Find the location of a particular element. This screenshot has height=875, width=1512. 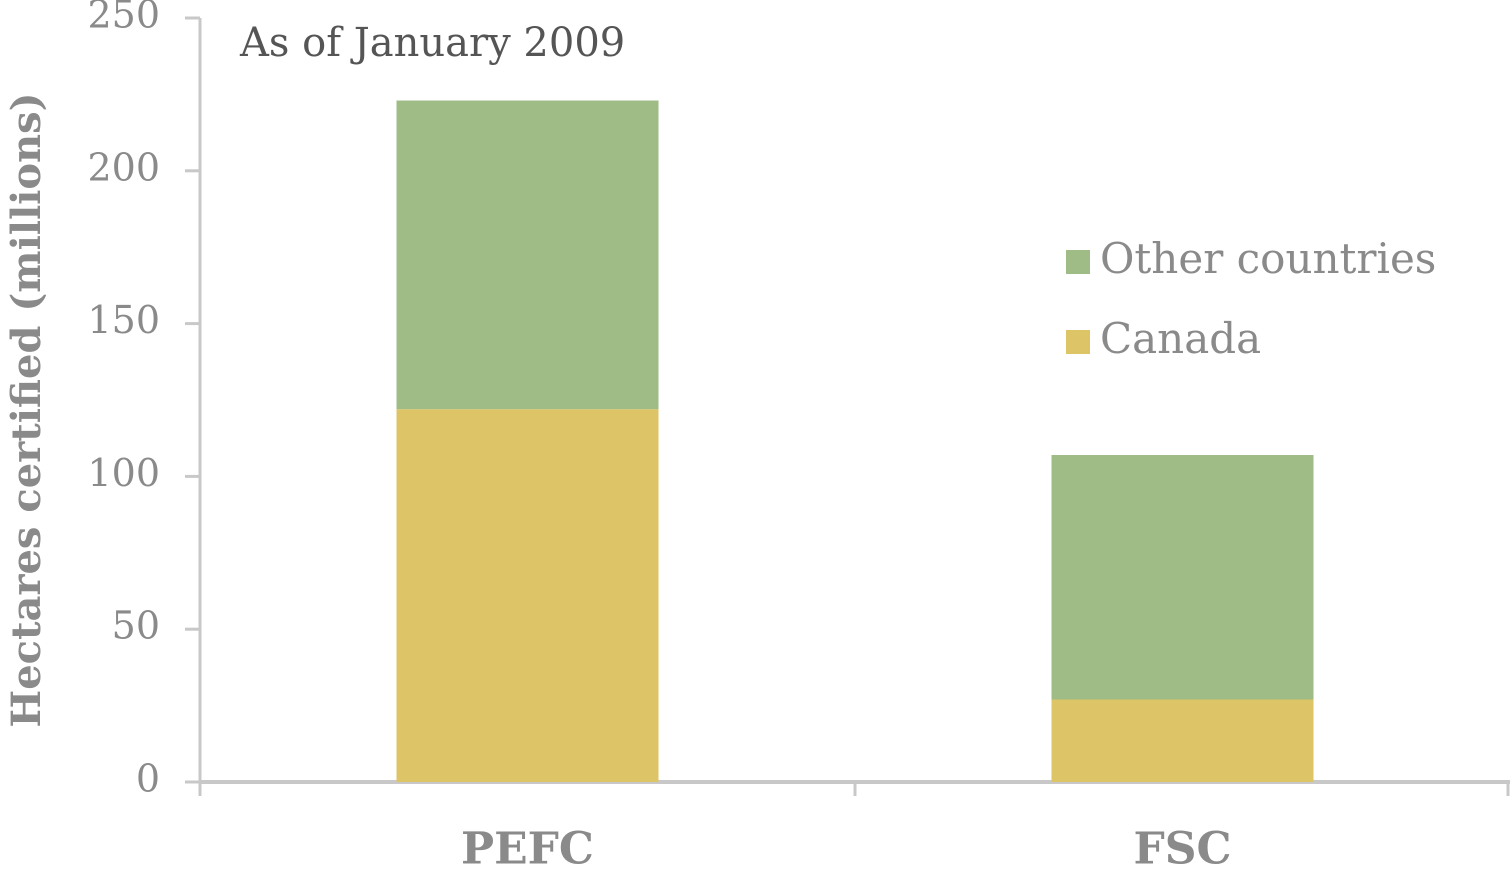

y-tick-label: 0 is located at coordinates (148, 779).